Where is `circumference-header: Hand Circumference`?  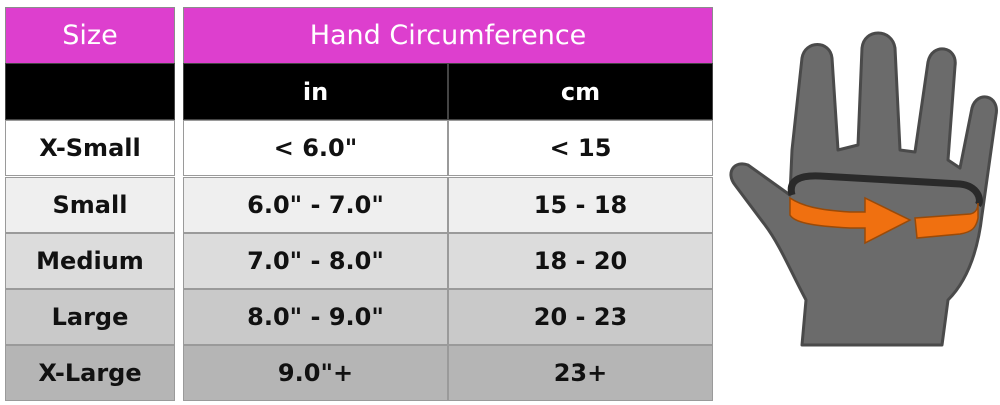 circumference-header: Hand Circumference is located at coordinates (448, 35).